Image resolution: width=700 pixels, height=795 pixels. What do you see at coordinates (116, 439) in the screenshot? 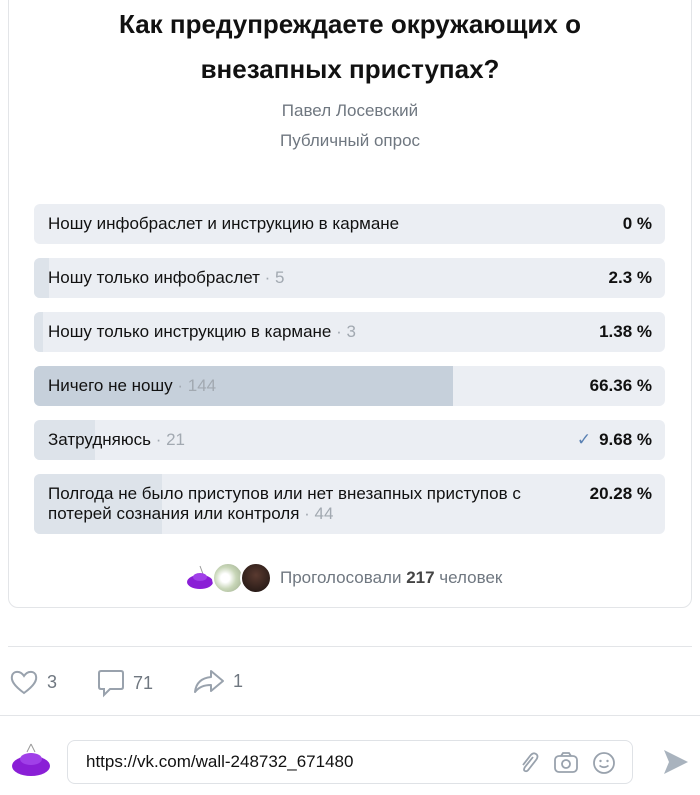
I see `option-label: Затрудняюсь · 21` at bounding box center [116, 439].